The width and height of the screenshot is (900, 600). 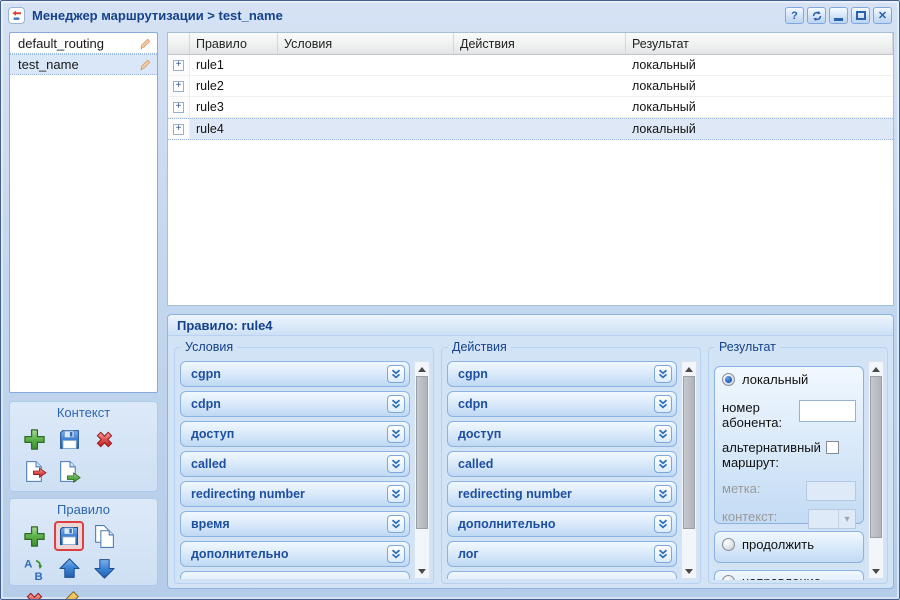 I want to click on context-item-default-routing: default_routing, so click(x=83, y=43).